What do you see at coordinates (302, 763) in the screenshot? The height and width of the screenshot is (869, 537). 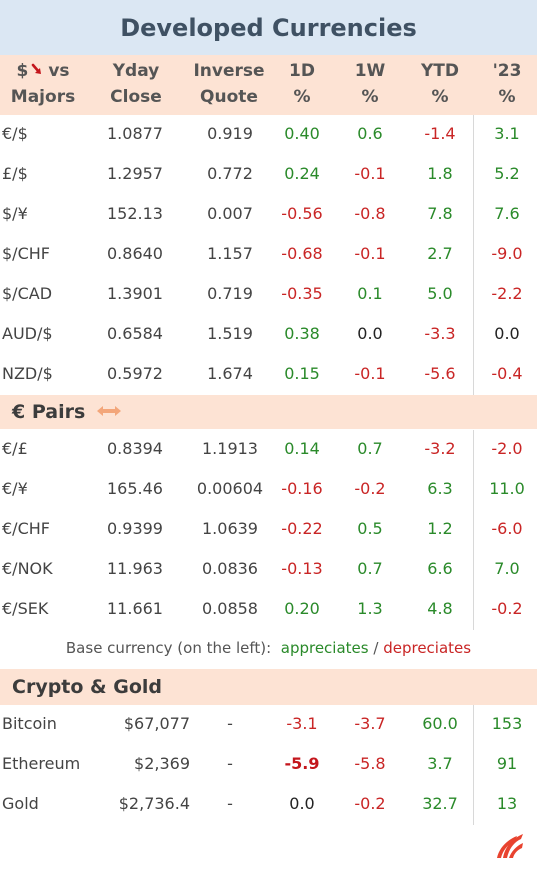 I see `cell-1d: -5.9` at bounding box center [302, 763].